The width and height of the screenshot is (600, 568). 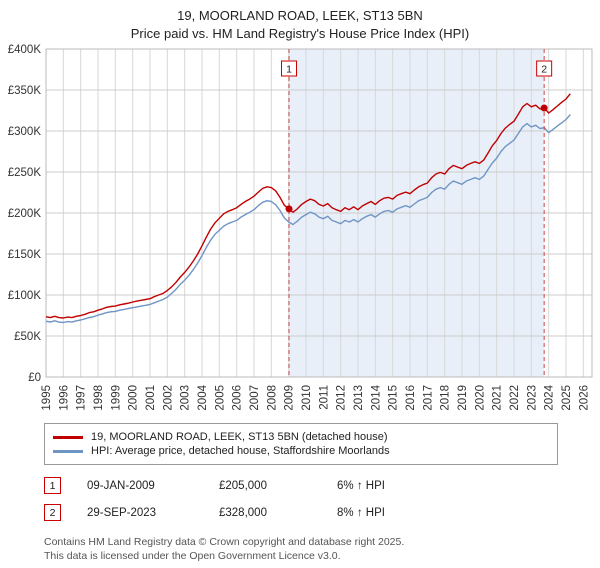 What do you see at coordinates (322, 512) in the screenshot?
I see `sale-row-2: 2 29-SEP-2023 £328,000 8% ↑ HPI` at bounding box center [322, 512].